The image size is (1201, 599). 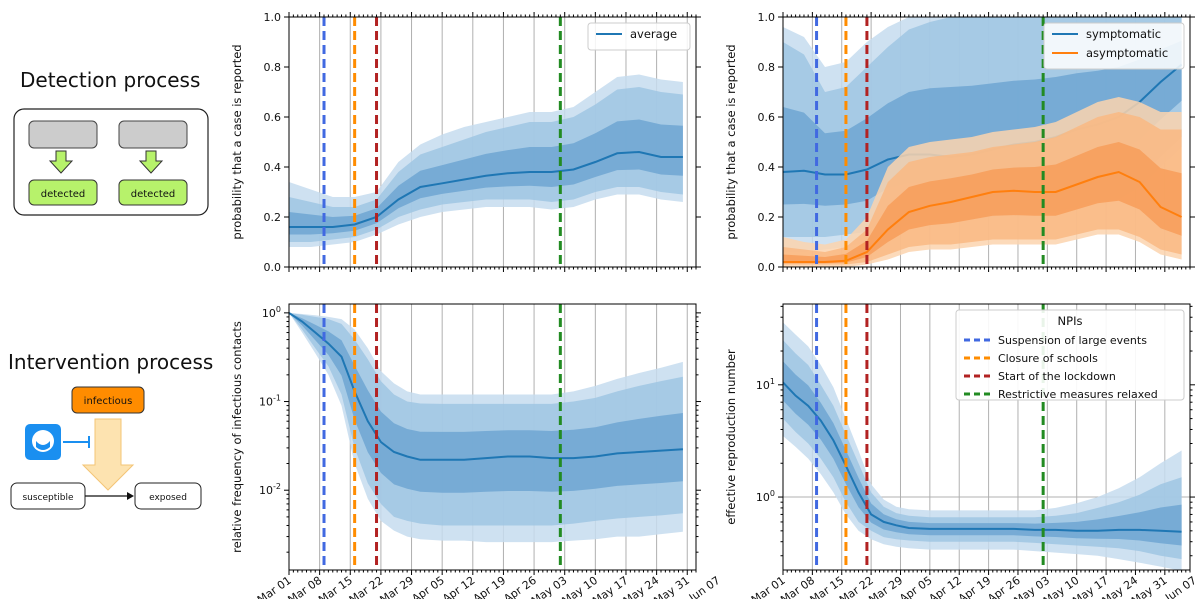 I want to click on legend: average, so click(x=639, y=36).